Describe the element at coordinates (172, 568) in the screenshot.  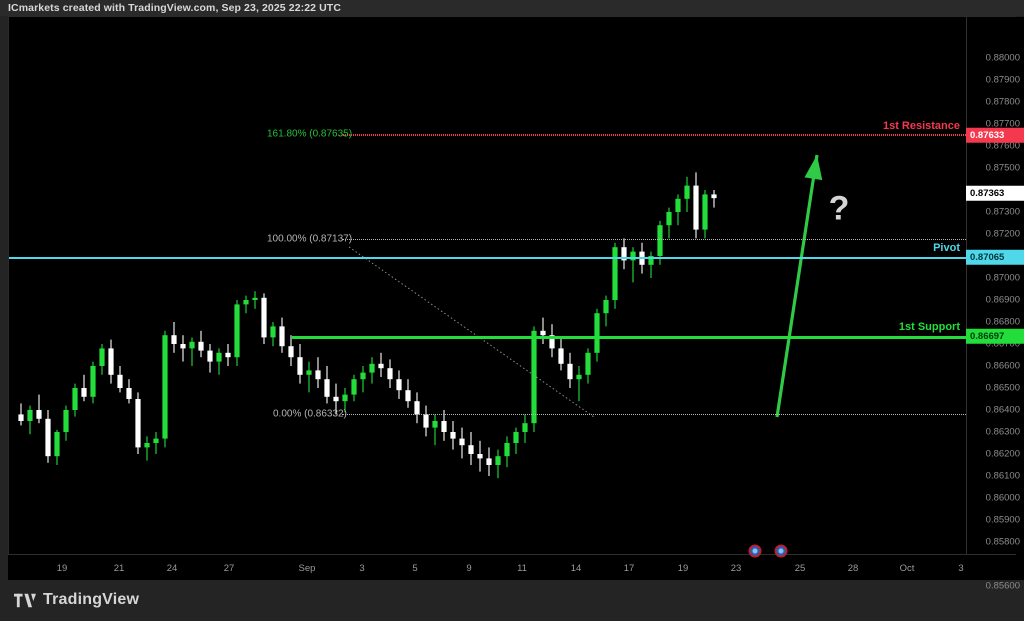
I see `time-axis-tick: 24` at that location.